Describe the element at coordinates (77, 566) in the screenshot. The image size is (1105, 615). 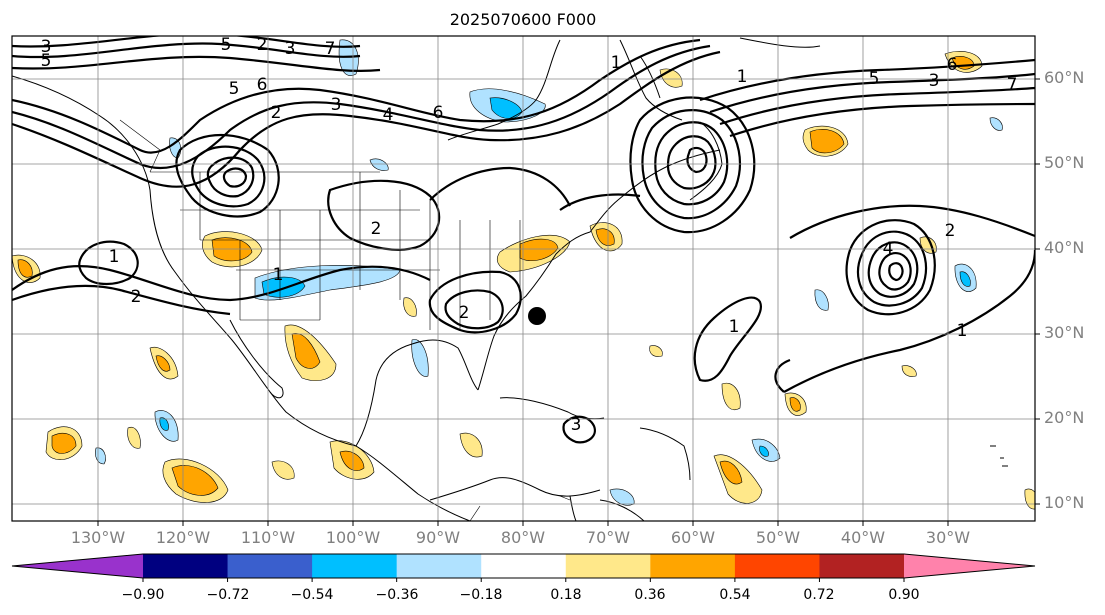
I see `colorbar-extend-min` at that location.